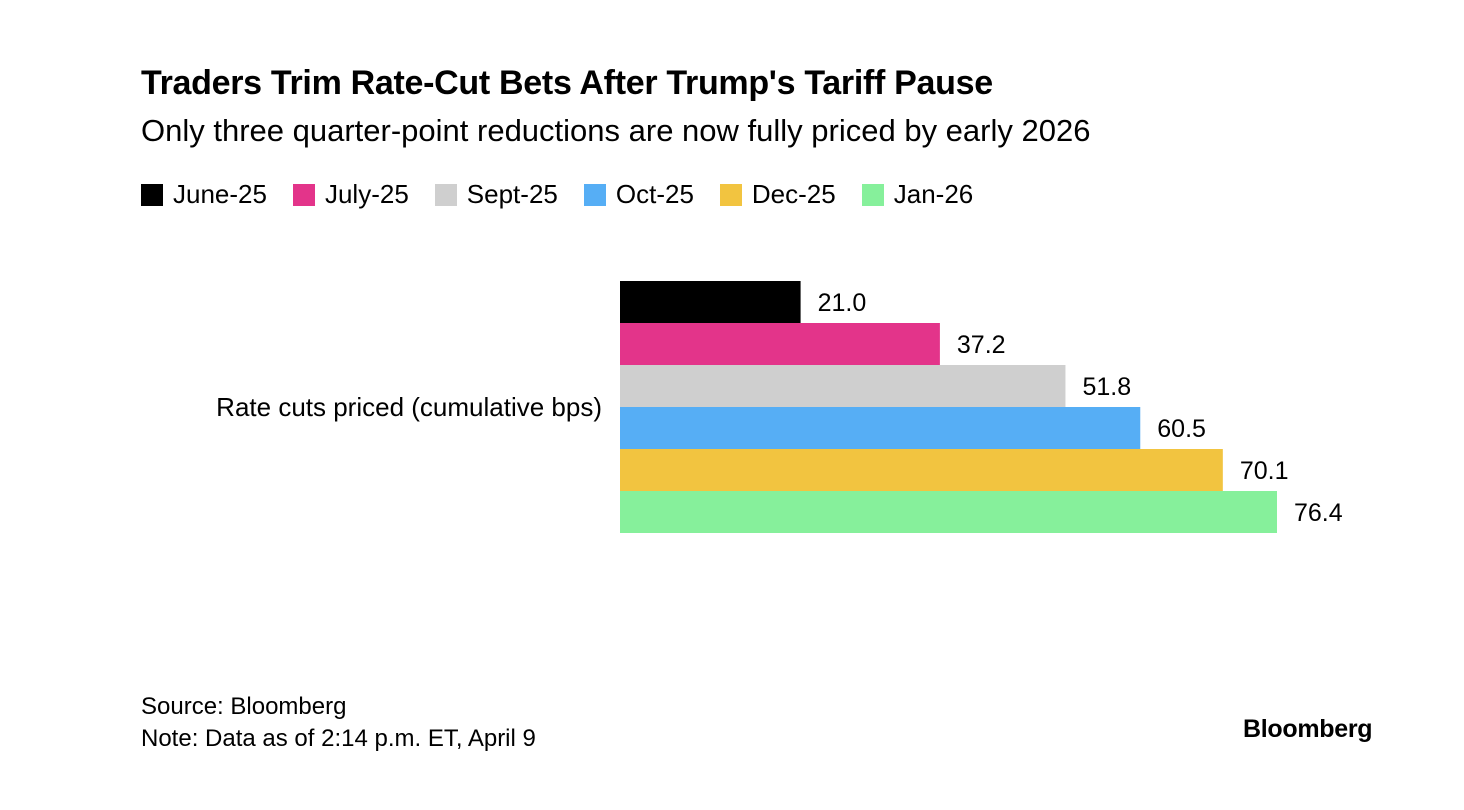 The width and height of the screenshot is (1464, 810). I want to click on legend-item-sept-25: Sept-25, so click(496, 194).